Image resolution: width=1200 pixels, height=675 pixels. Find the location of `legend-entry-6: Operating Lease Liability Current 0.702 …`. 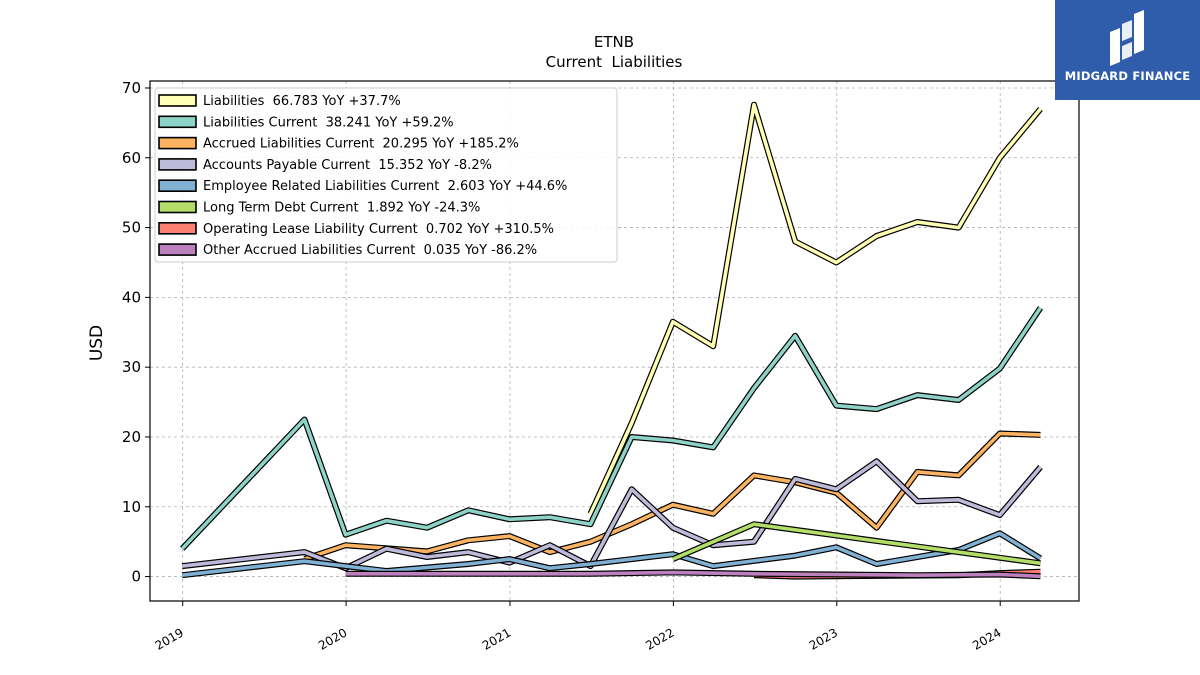

legend-entry-6: Operating Lease Liability Current 0.702 … is located at coordinates (378, 229).